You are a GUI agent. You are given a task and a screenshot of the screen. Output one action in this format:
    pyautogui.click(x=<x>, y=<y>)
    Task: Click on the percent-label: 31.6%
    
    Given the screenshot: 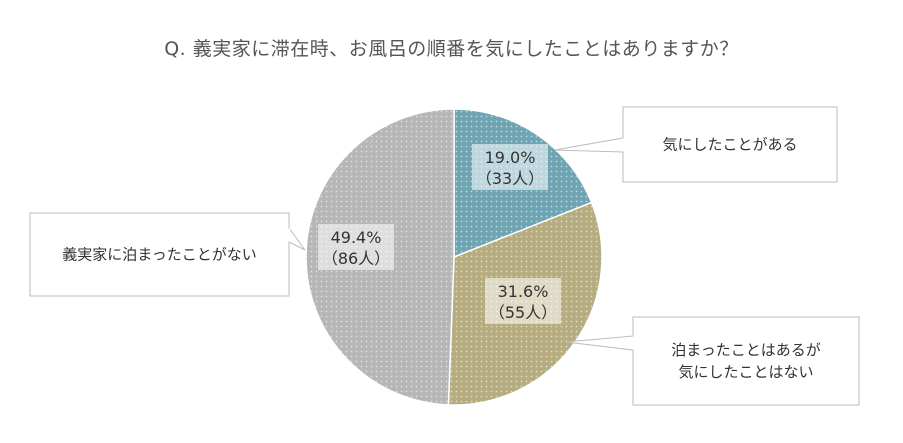 What is the action you would take?
    pyautogui.click(x=523, y=291)
    